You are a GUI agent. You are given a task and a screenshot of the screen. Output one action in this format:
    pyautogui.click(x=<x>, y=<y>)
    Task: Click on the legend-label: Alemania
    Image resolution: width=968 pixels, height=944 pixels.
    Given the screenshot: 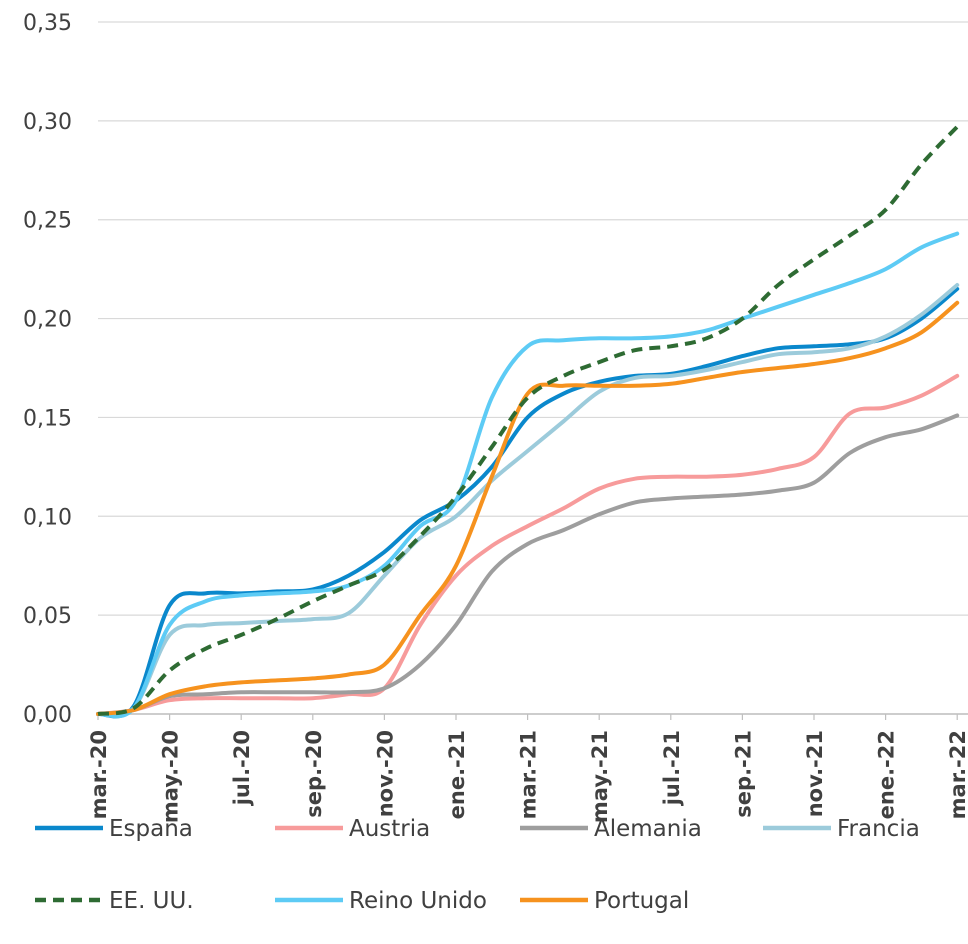 What is the action you would take?
    pyautogui.click(x=648, y=829)
    